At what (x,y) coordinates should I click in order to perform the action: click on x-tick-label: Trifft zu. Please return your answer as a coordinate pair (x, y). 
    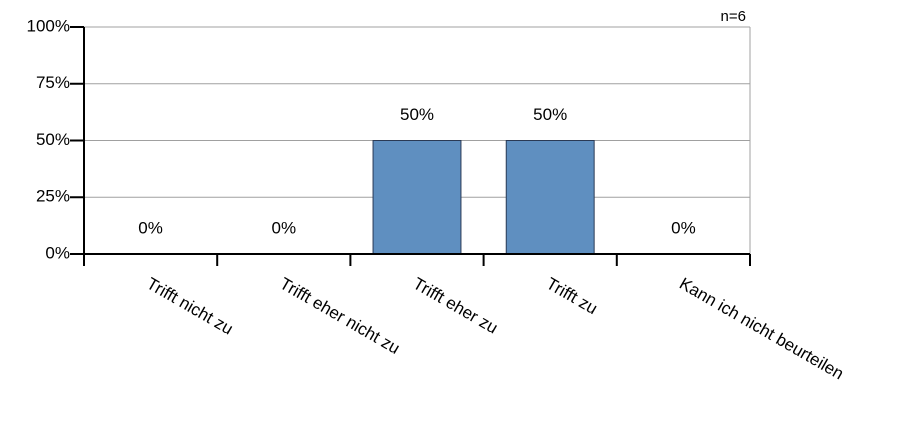
    Looking at the image, I should click on (572, 296).